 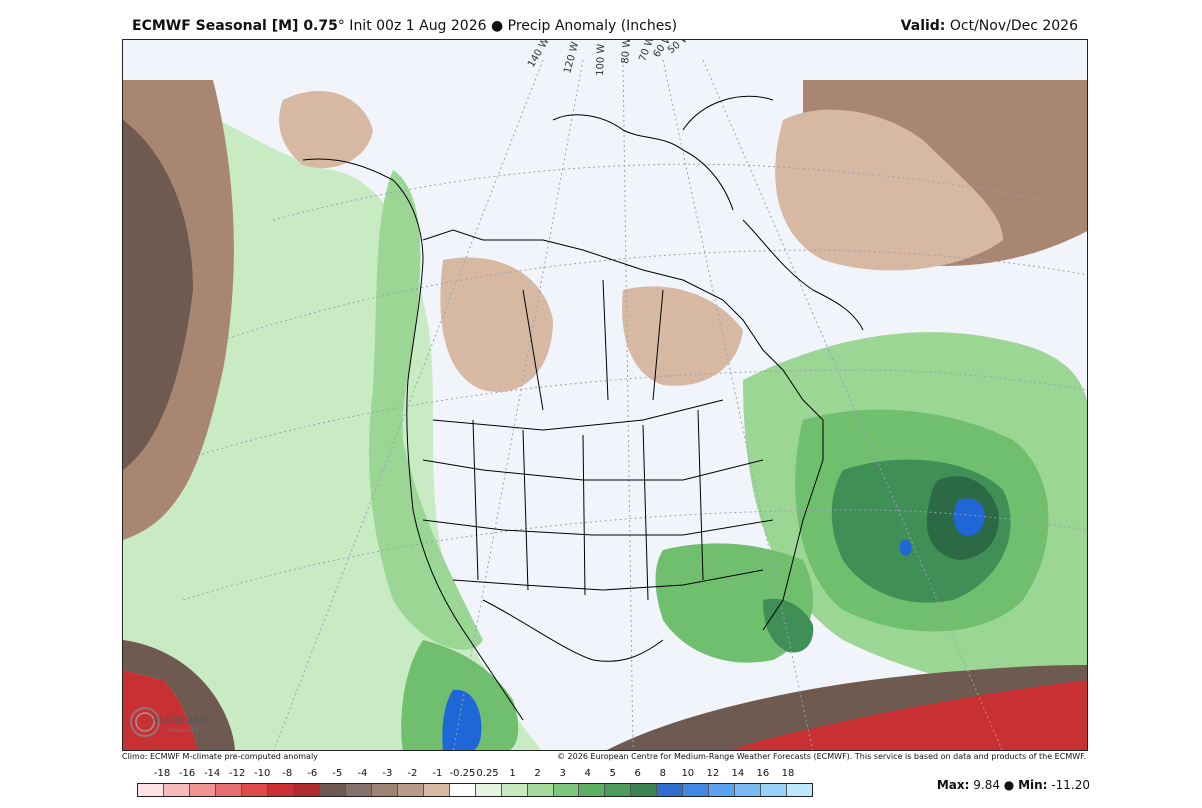 What do you see at coordinates (537, 773) in the screenshot?
I see `colorbar-label: 2` at bounding box center [537, 773].